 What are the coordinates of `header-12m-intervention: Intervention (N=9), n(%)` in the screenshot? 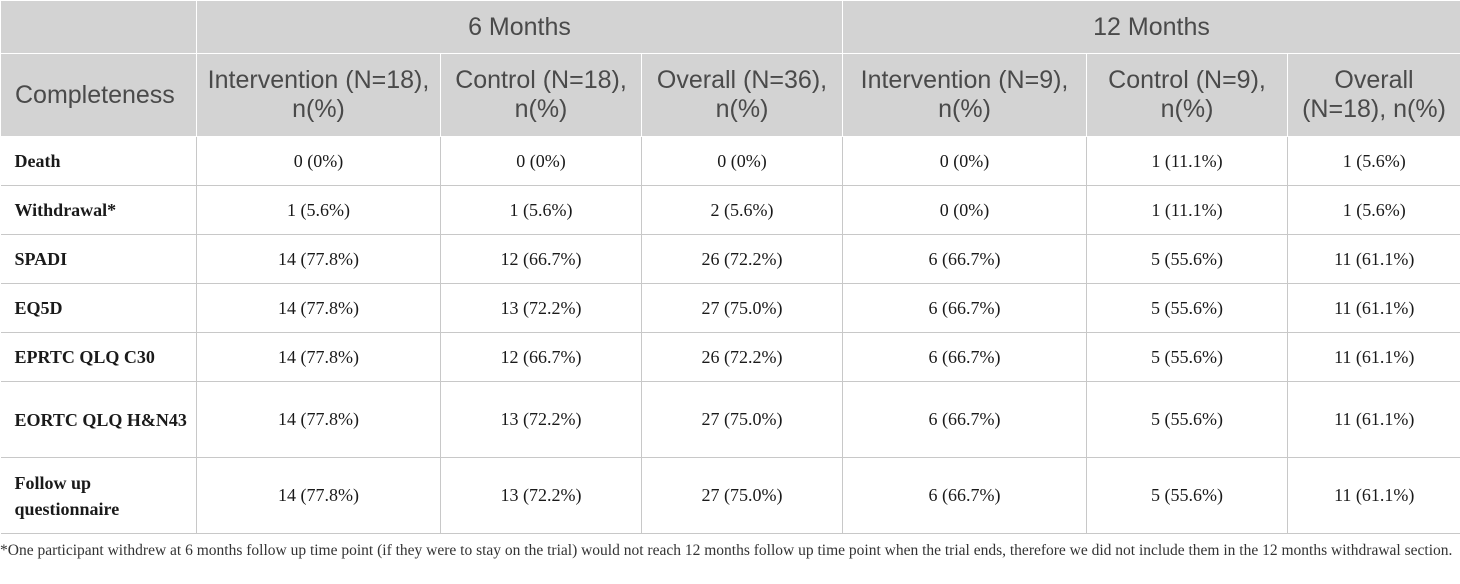 It's located at (965, 95).